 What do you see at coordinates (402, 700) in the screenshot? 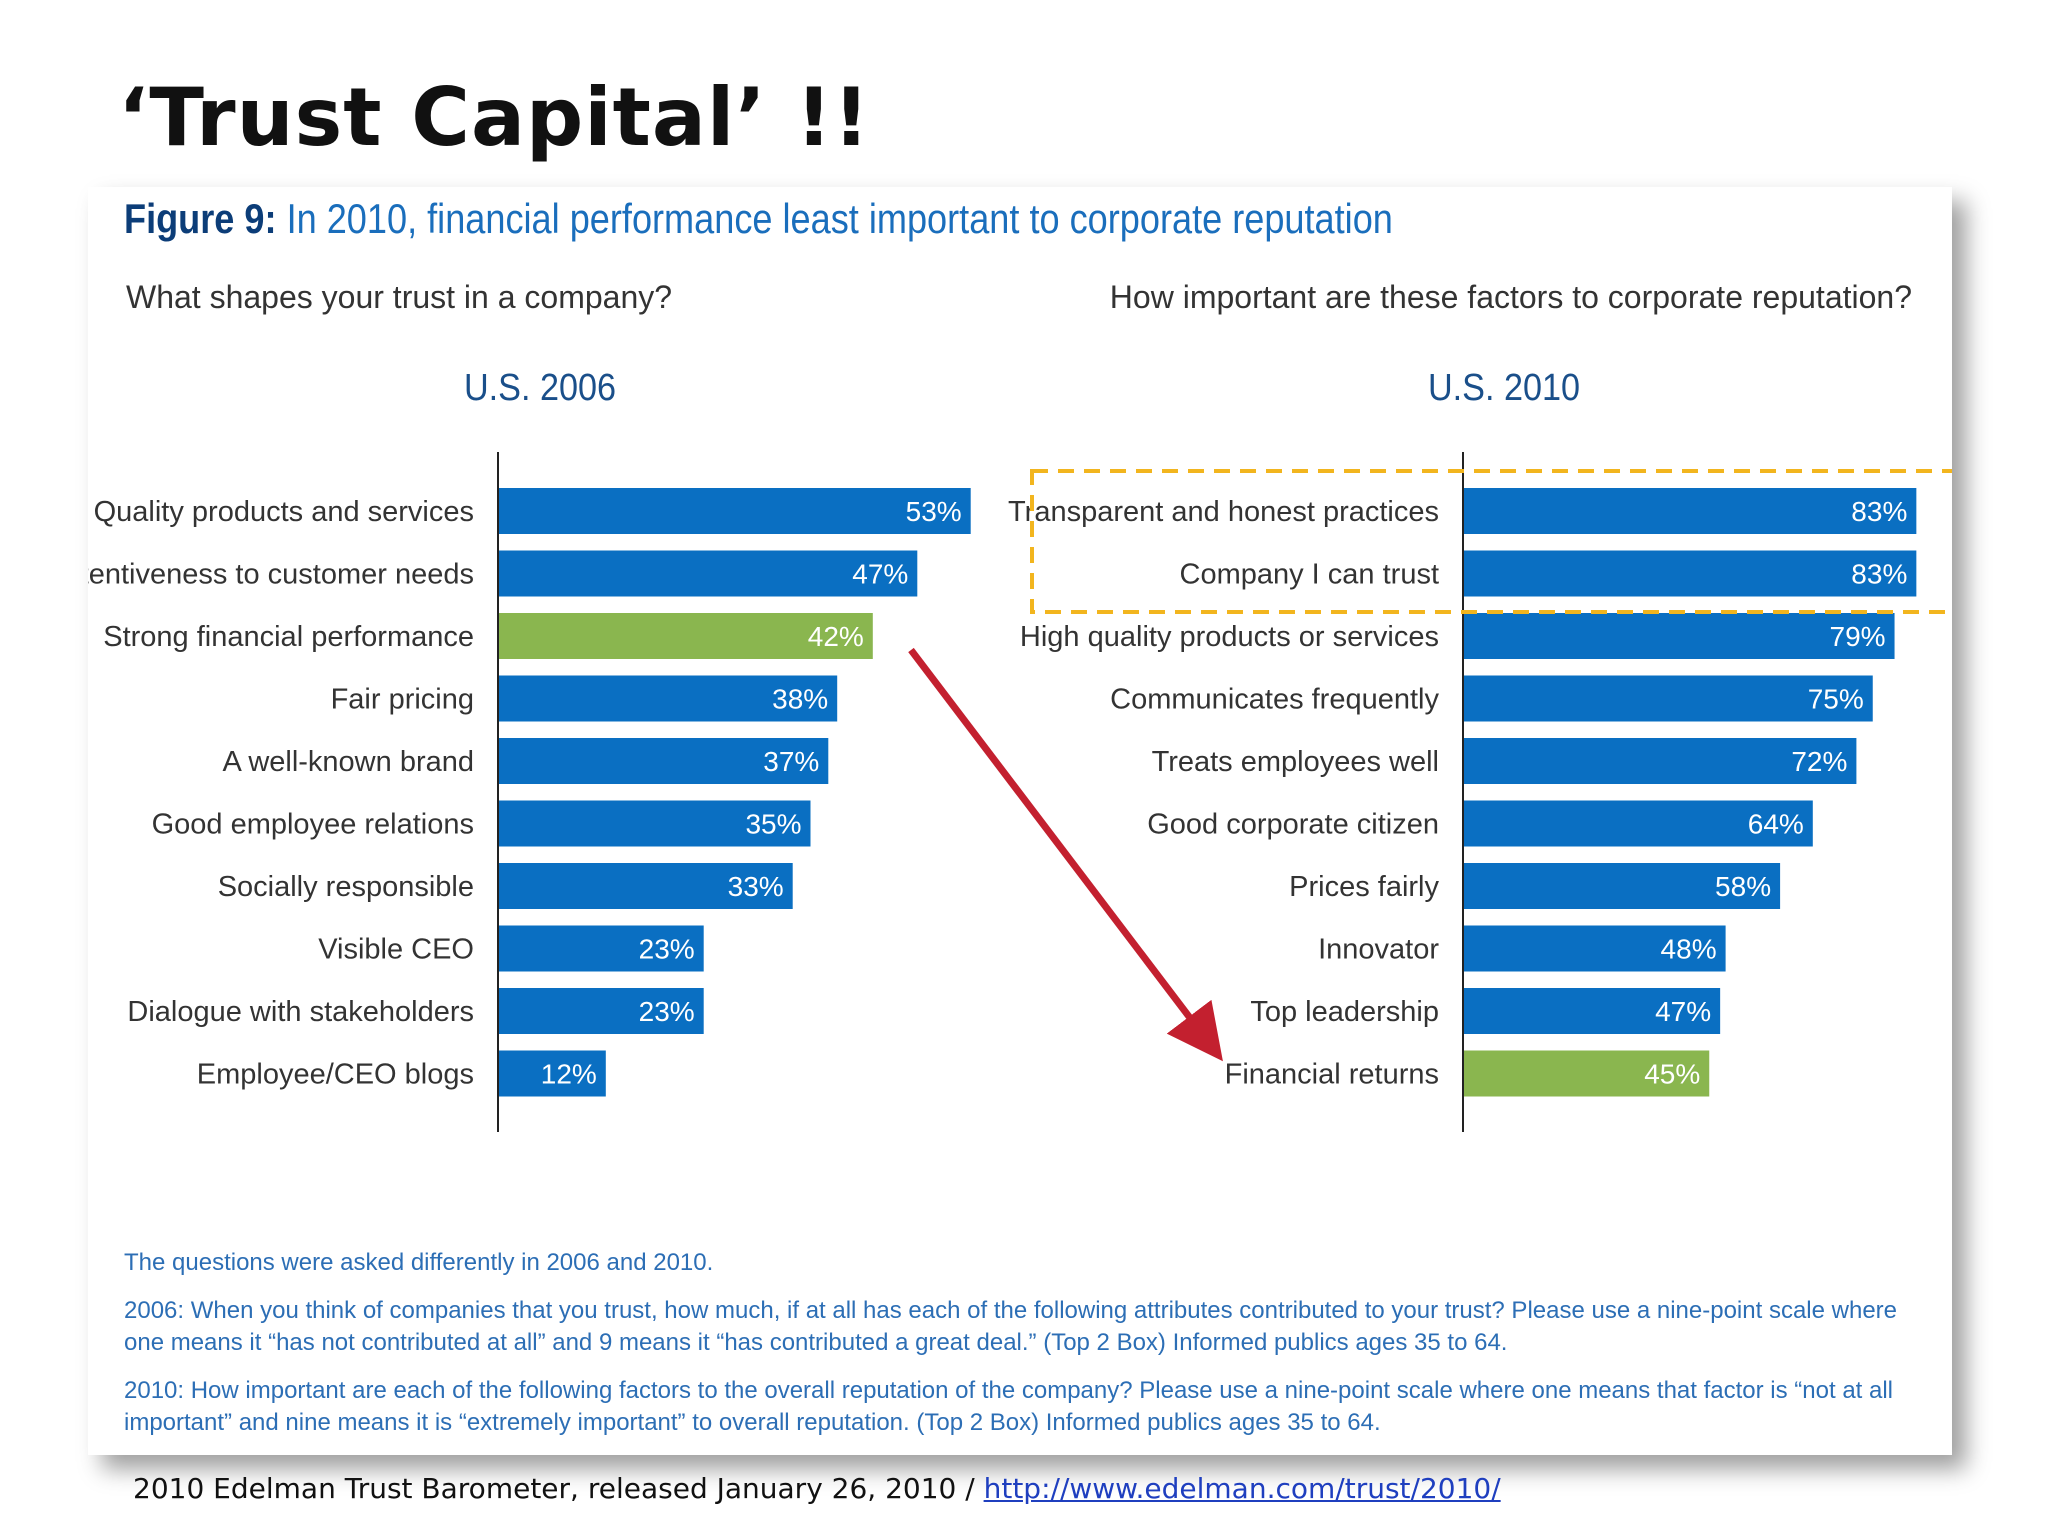
I see `category-label-2006-4: Fair pricing` at bounding box center [402, 700].